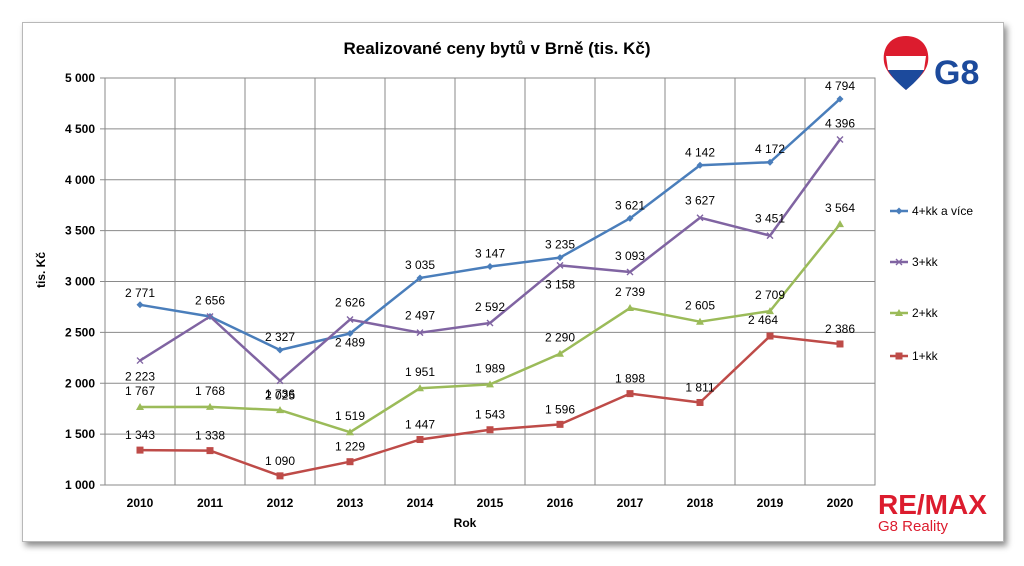 Image resolution: width=1024 pixels, height=566 pixels. Describe the element at coordinates (420, 503) in the screenshot. I see `x-tick-label: 2014` at that location.